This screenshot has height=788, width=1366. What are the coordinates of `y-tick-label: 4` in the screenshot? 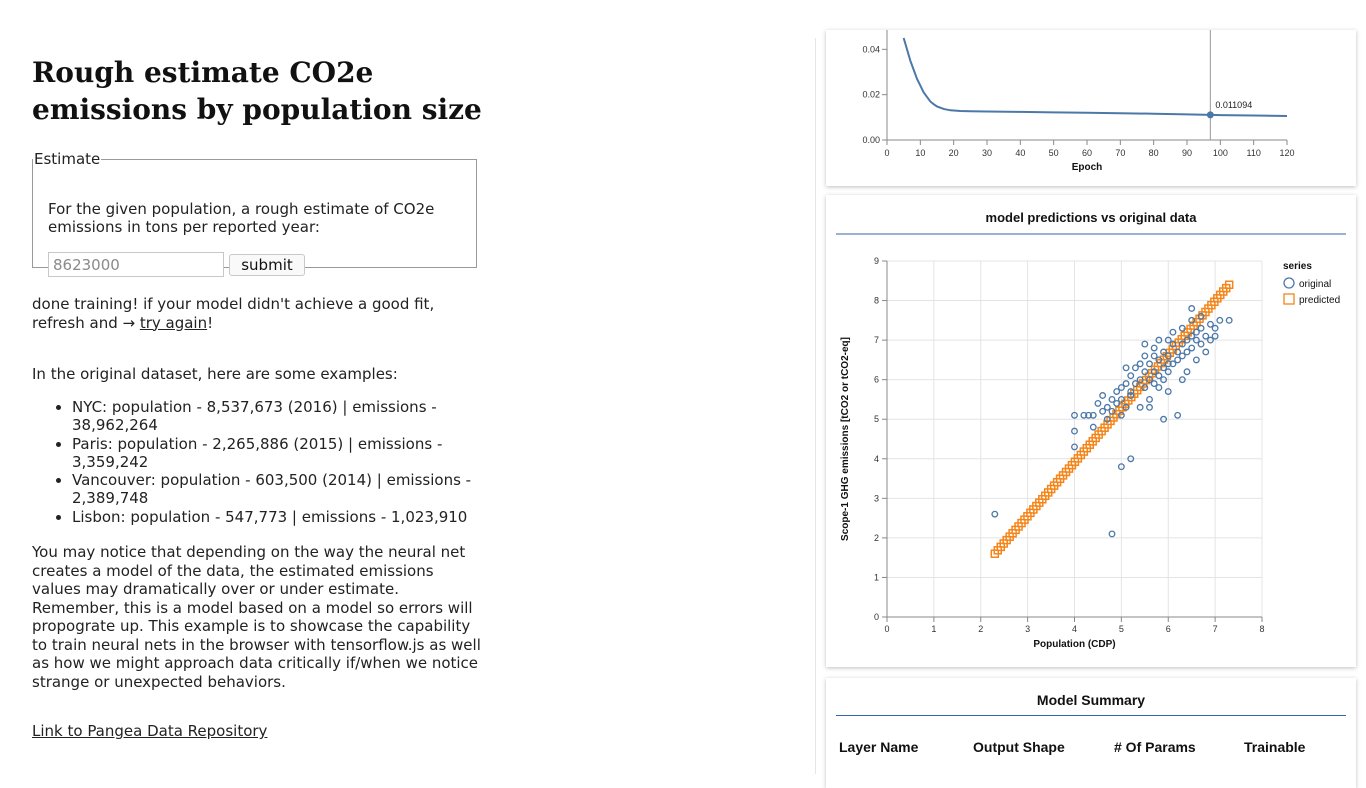 It's located at (876, 459).